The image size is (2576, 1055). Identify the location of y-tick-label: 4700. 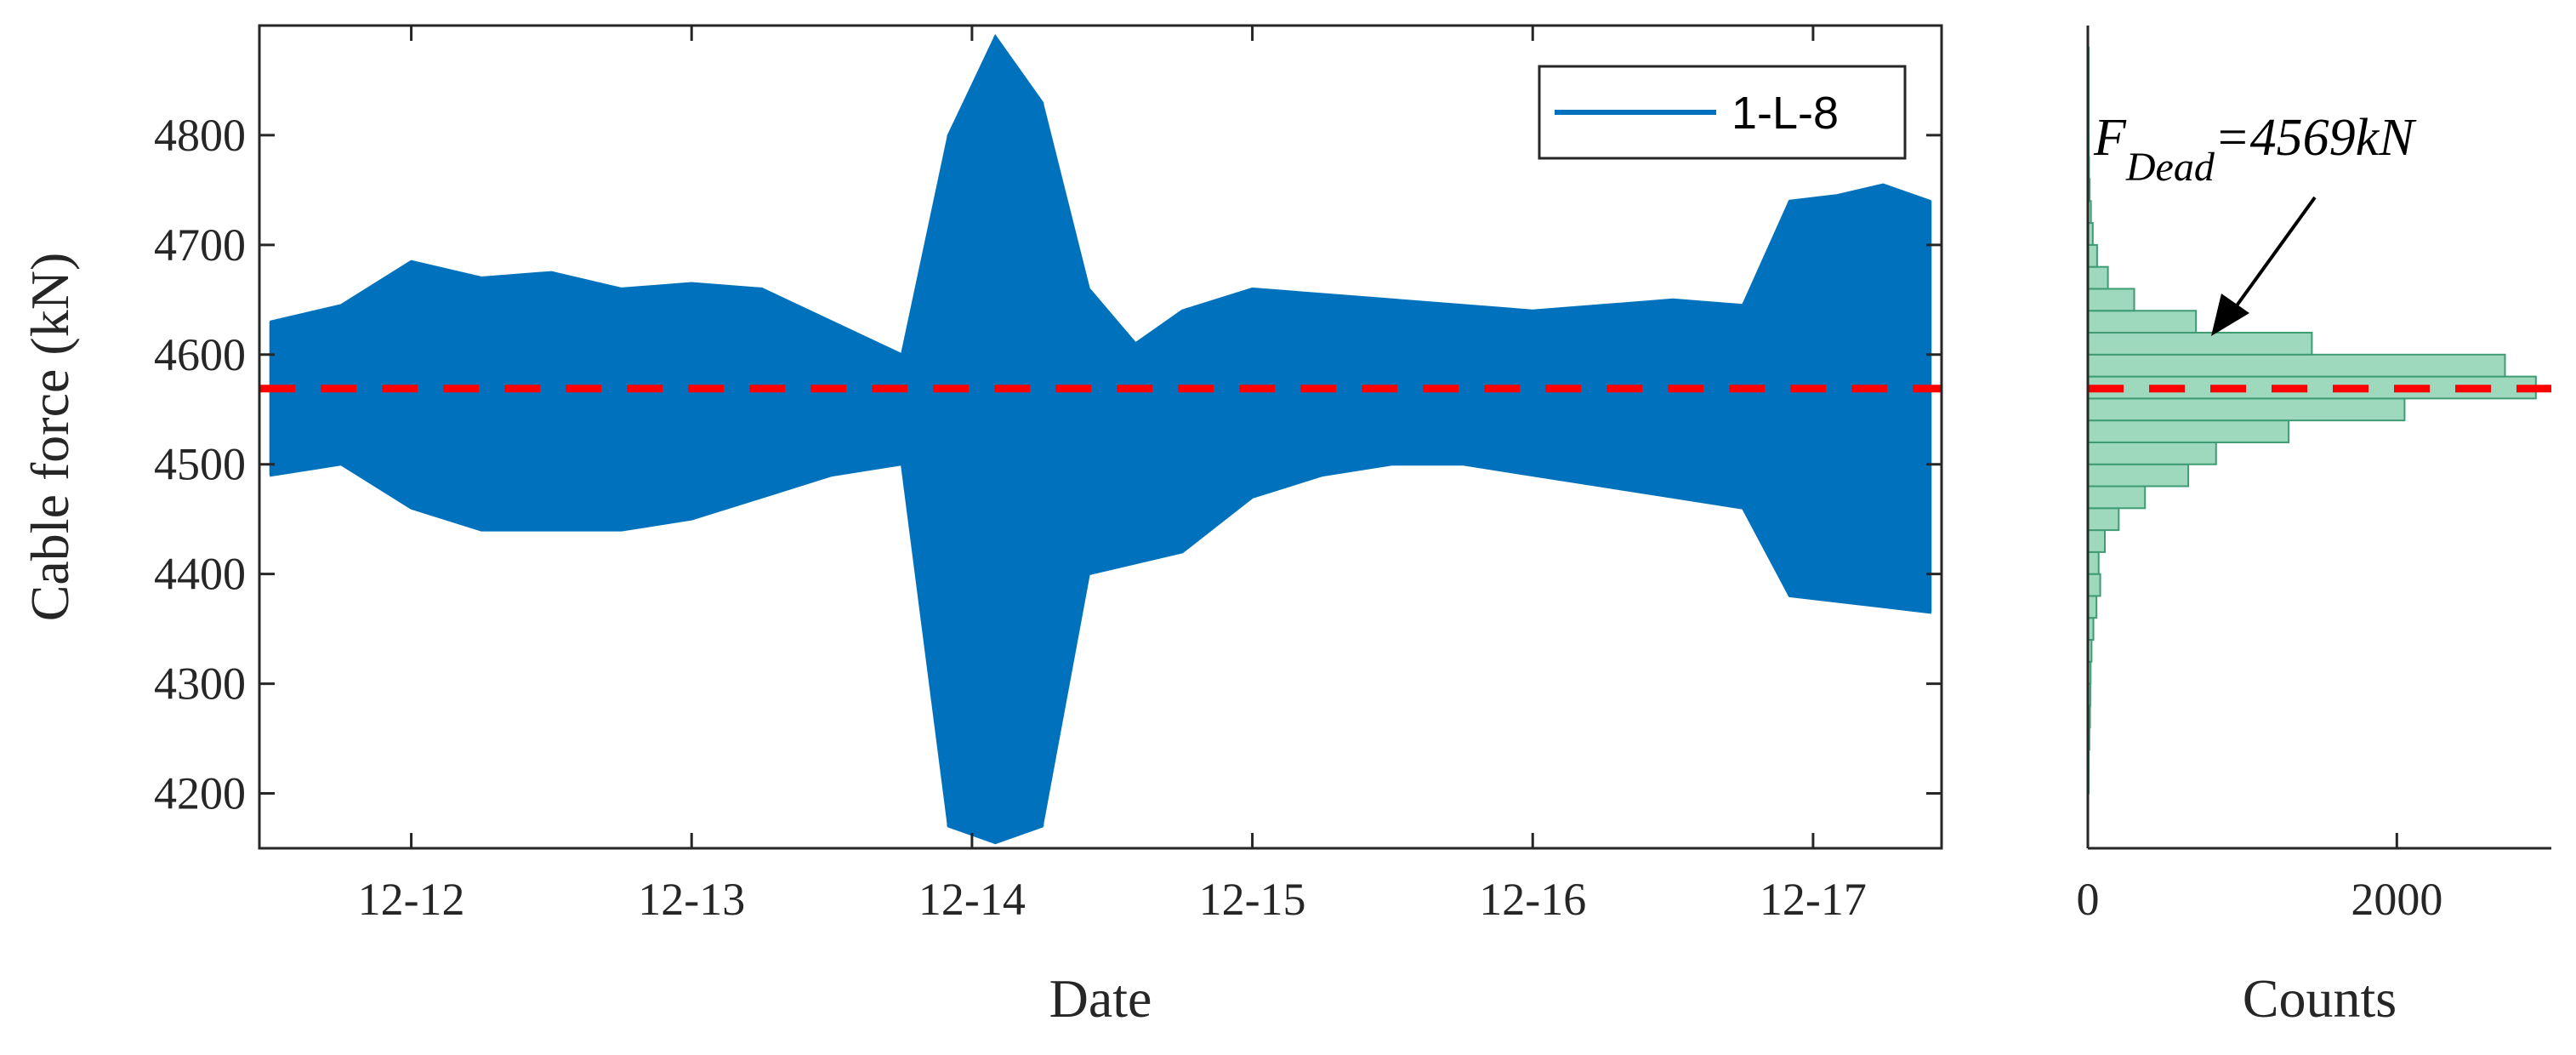
(200, 245).